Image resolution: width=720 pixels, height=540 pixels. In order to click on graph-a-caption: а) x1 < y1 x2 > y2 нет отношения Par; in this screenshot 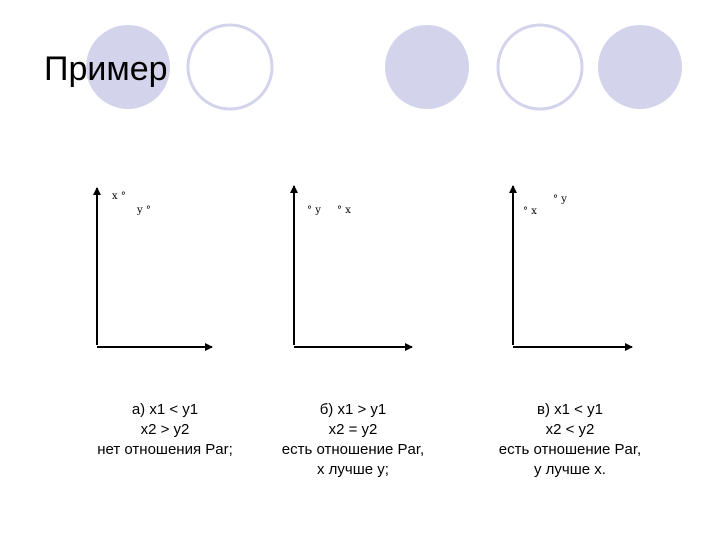, I will do `click(165, 430)`.